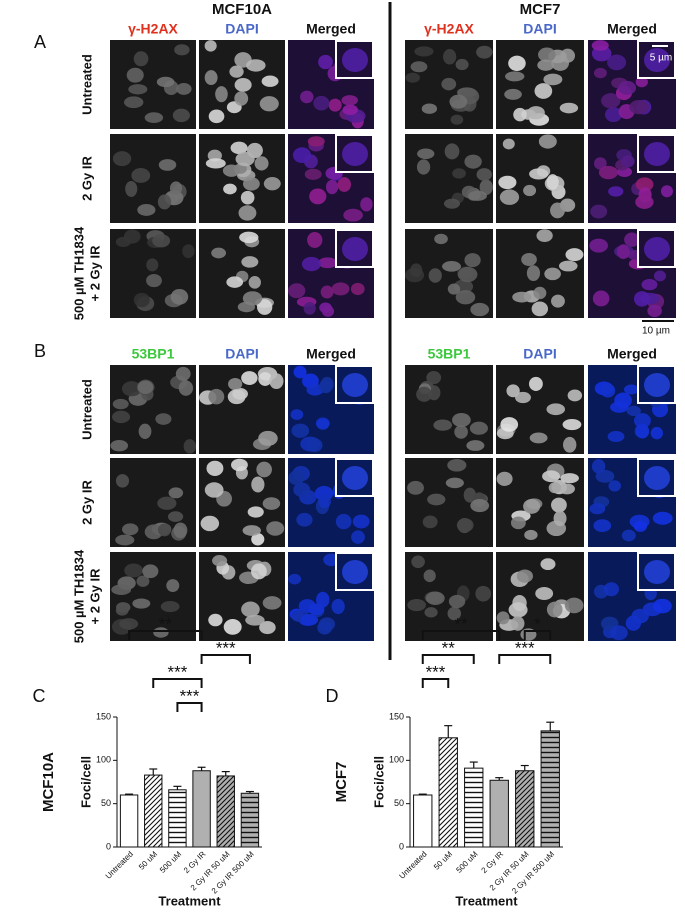 This screenshot has width=685, height=914. I want to click on scale-bar-label: 5 µm, so click(661, 58).